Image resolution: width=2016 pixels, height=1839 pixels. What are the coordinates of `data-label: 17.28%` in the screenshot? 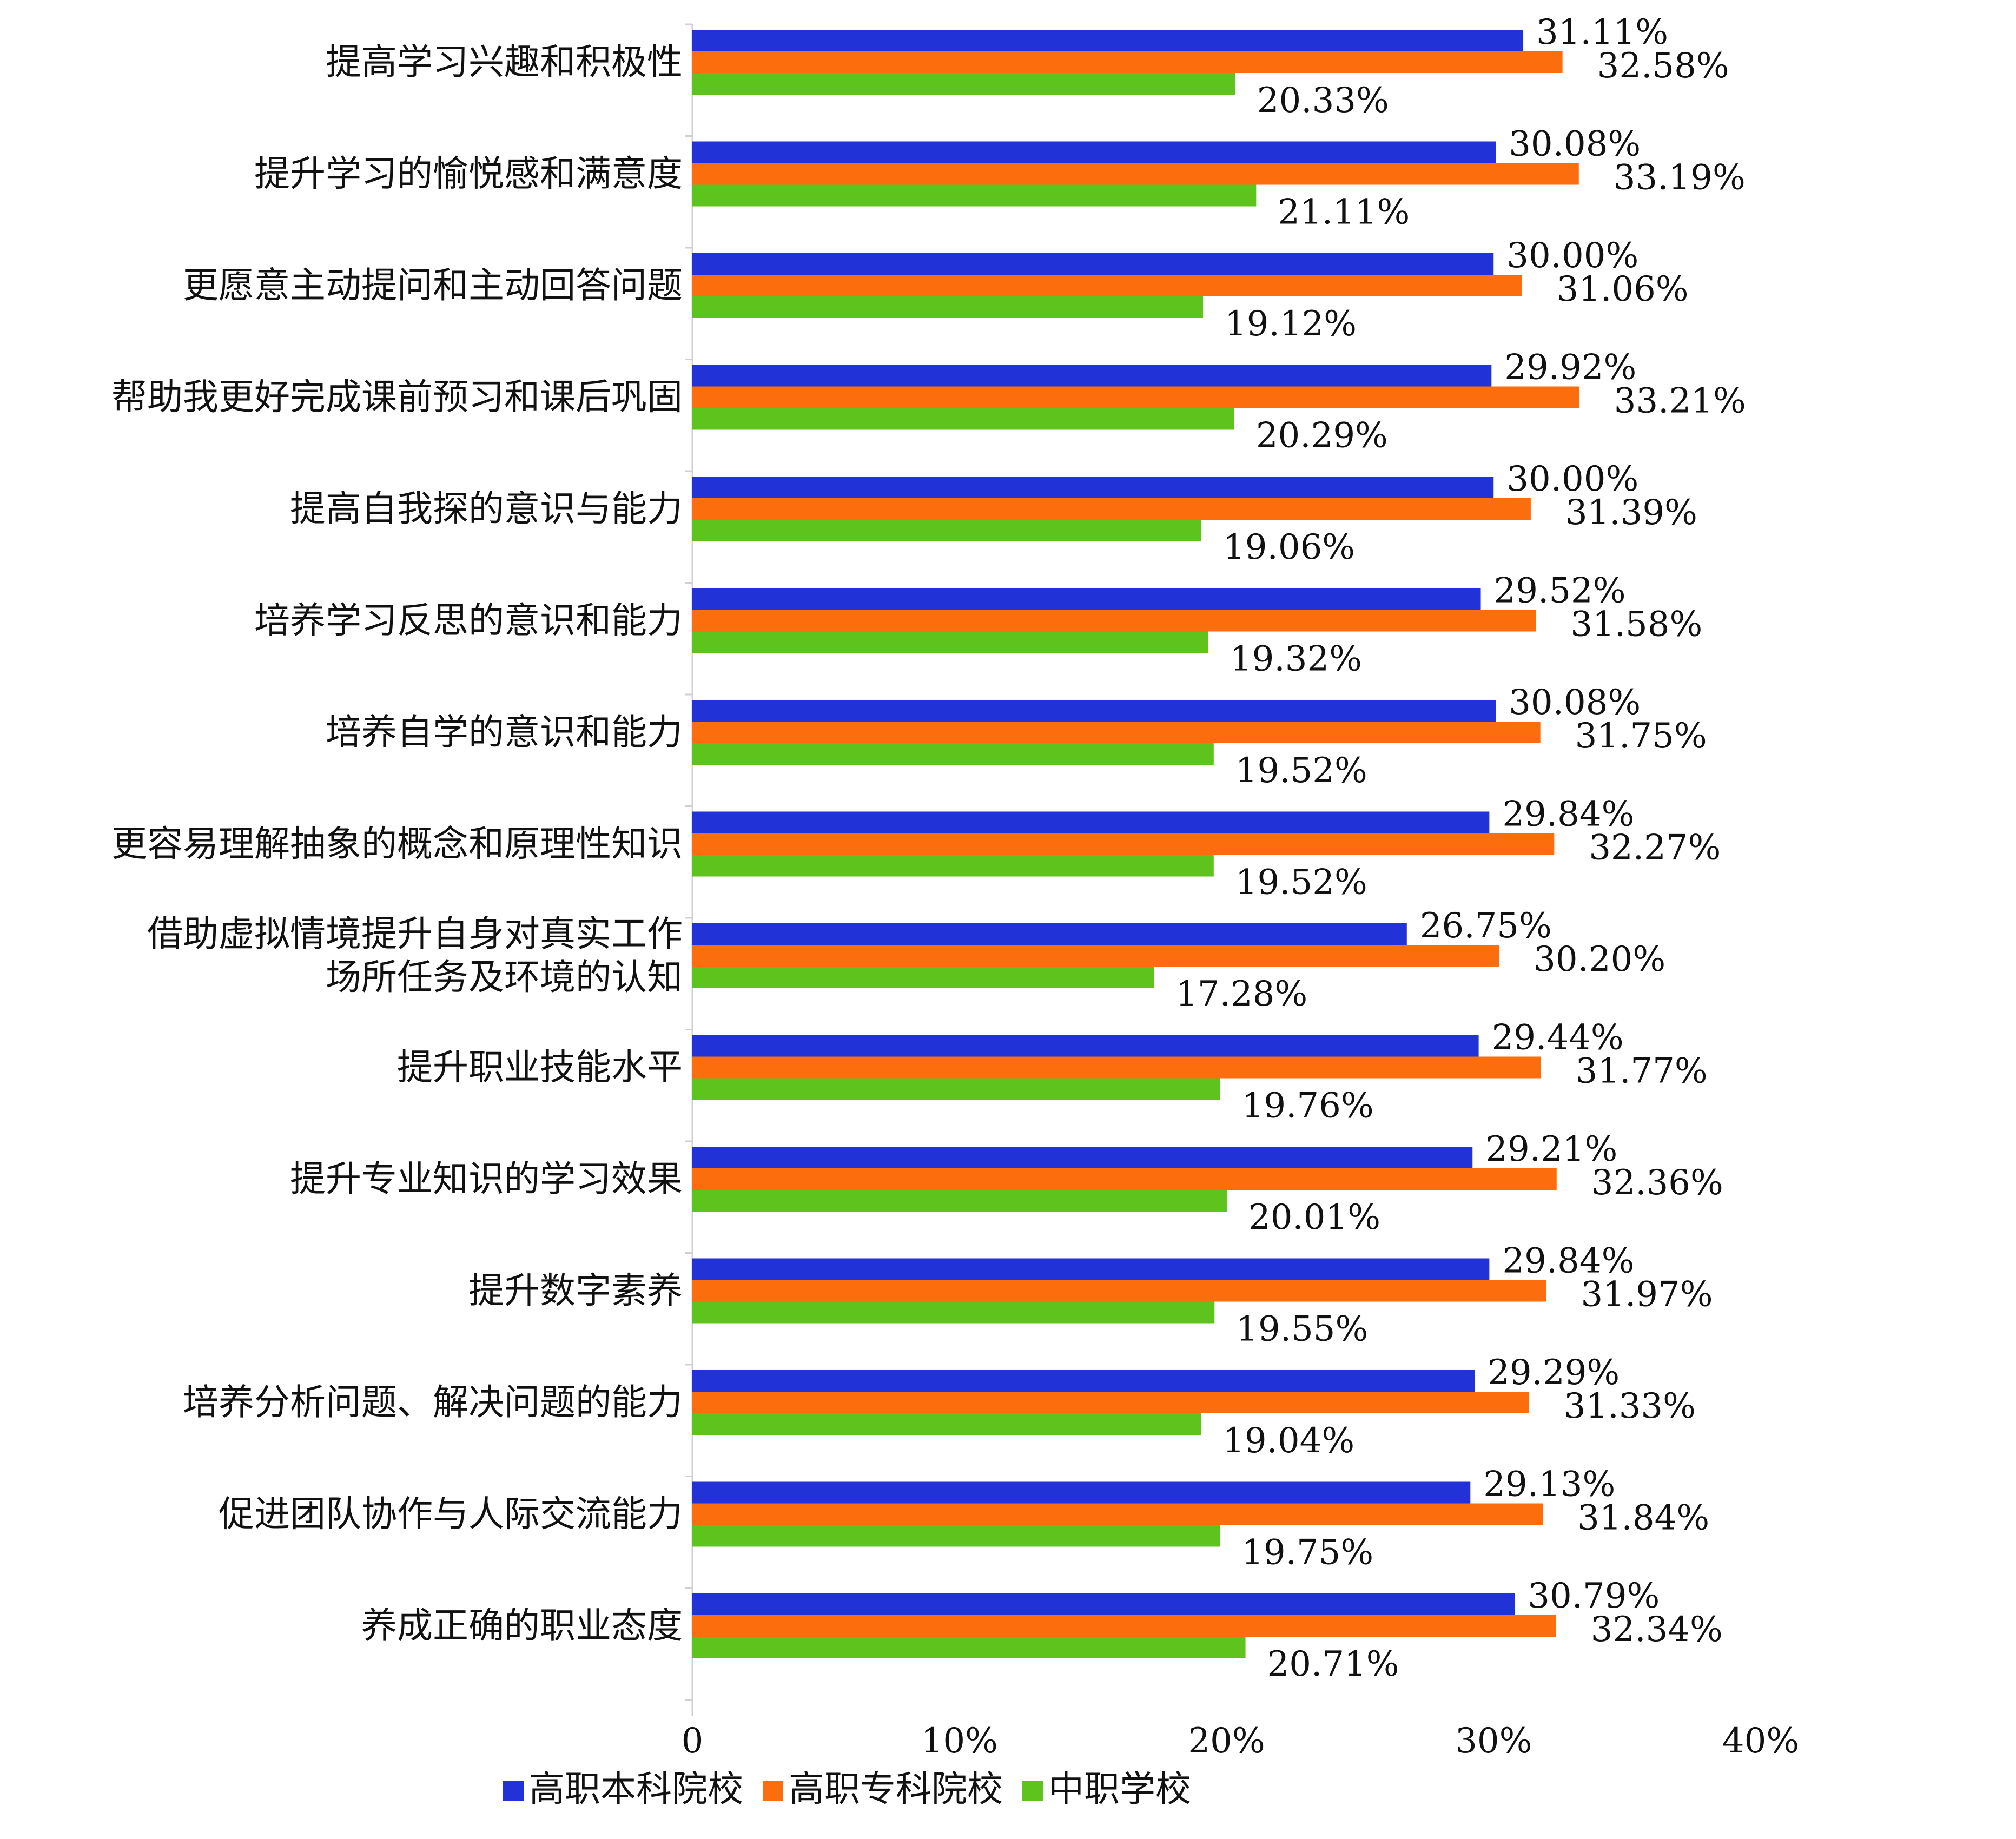 It's located at (1241, 994).